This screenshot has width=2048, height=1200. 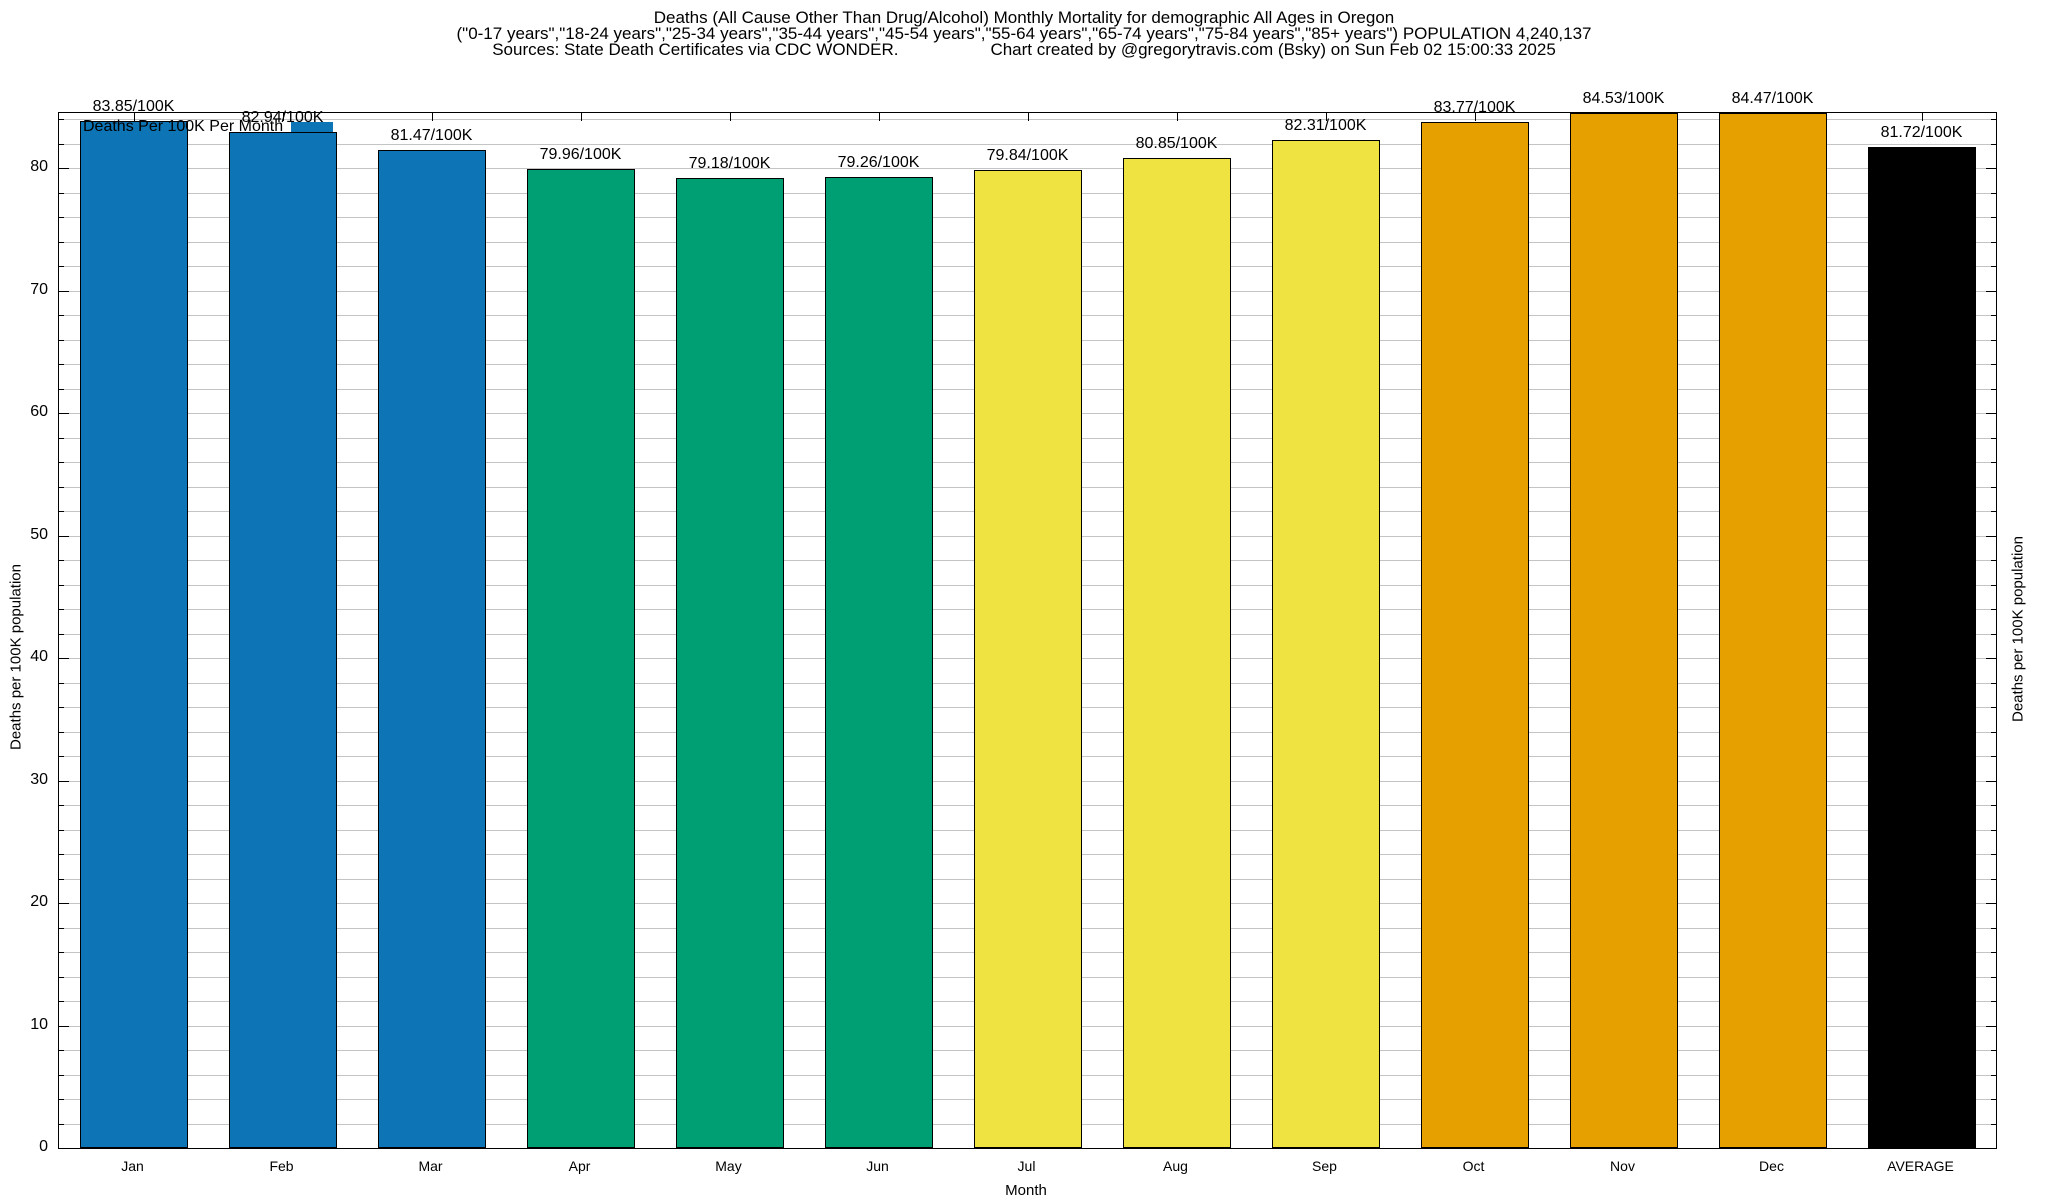 What do you see at coordinates (39, 902) in the screenshot?
I see `y-tick-label-20: 20` at bounding box center [39, 902].